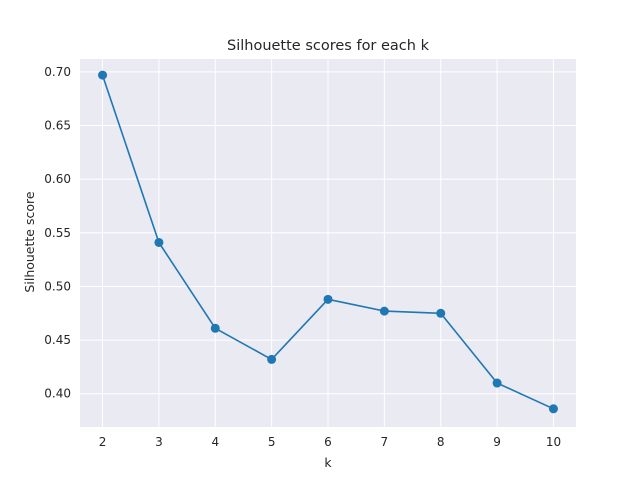 This screenshot has width=640, height=485. What do you see at coordinates (57, 286) in the screenshot?
I see `y-tick-label: 0.50` at bounding box center [57, 286].